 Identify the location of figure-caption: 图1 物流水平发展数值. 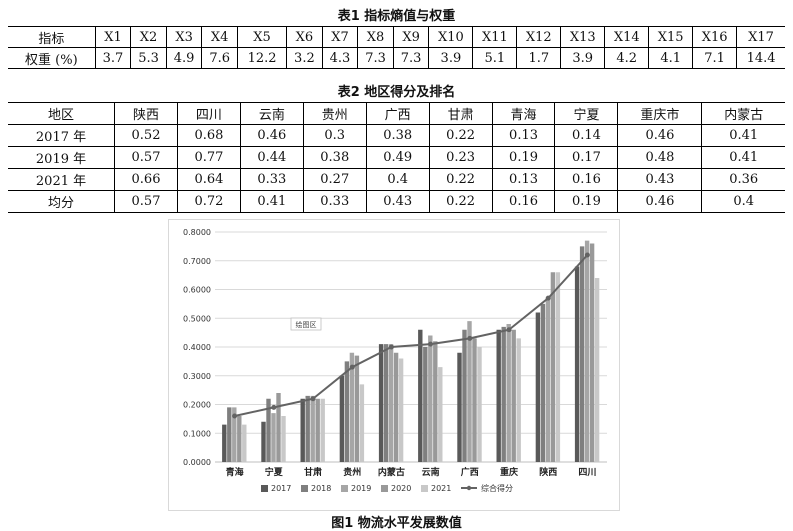
(396, 523).